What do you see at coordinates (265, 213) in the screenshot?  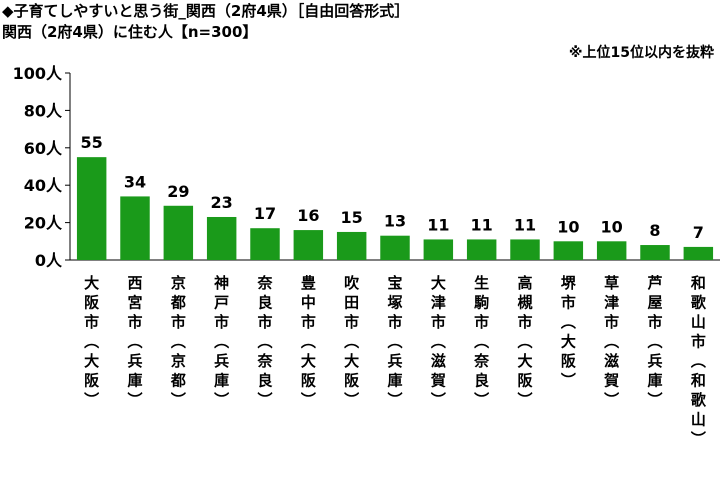 I see `data-label: 17` at bounding box center [265, 213].